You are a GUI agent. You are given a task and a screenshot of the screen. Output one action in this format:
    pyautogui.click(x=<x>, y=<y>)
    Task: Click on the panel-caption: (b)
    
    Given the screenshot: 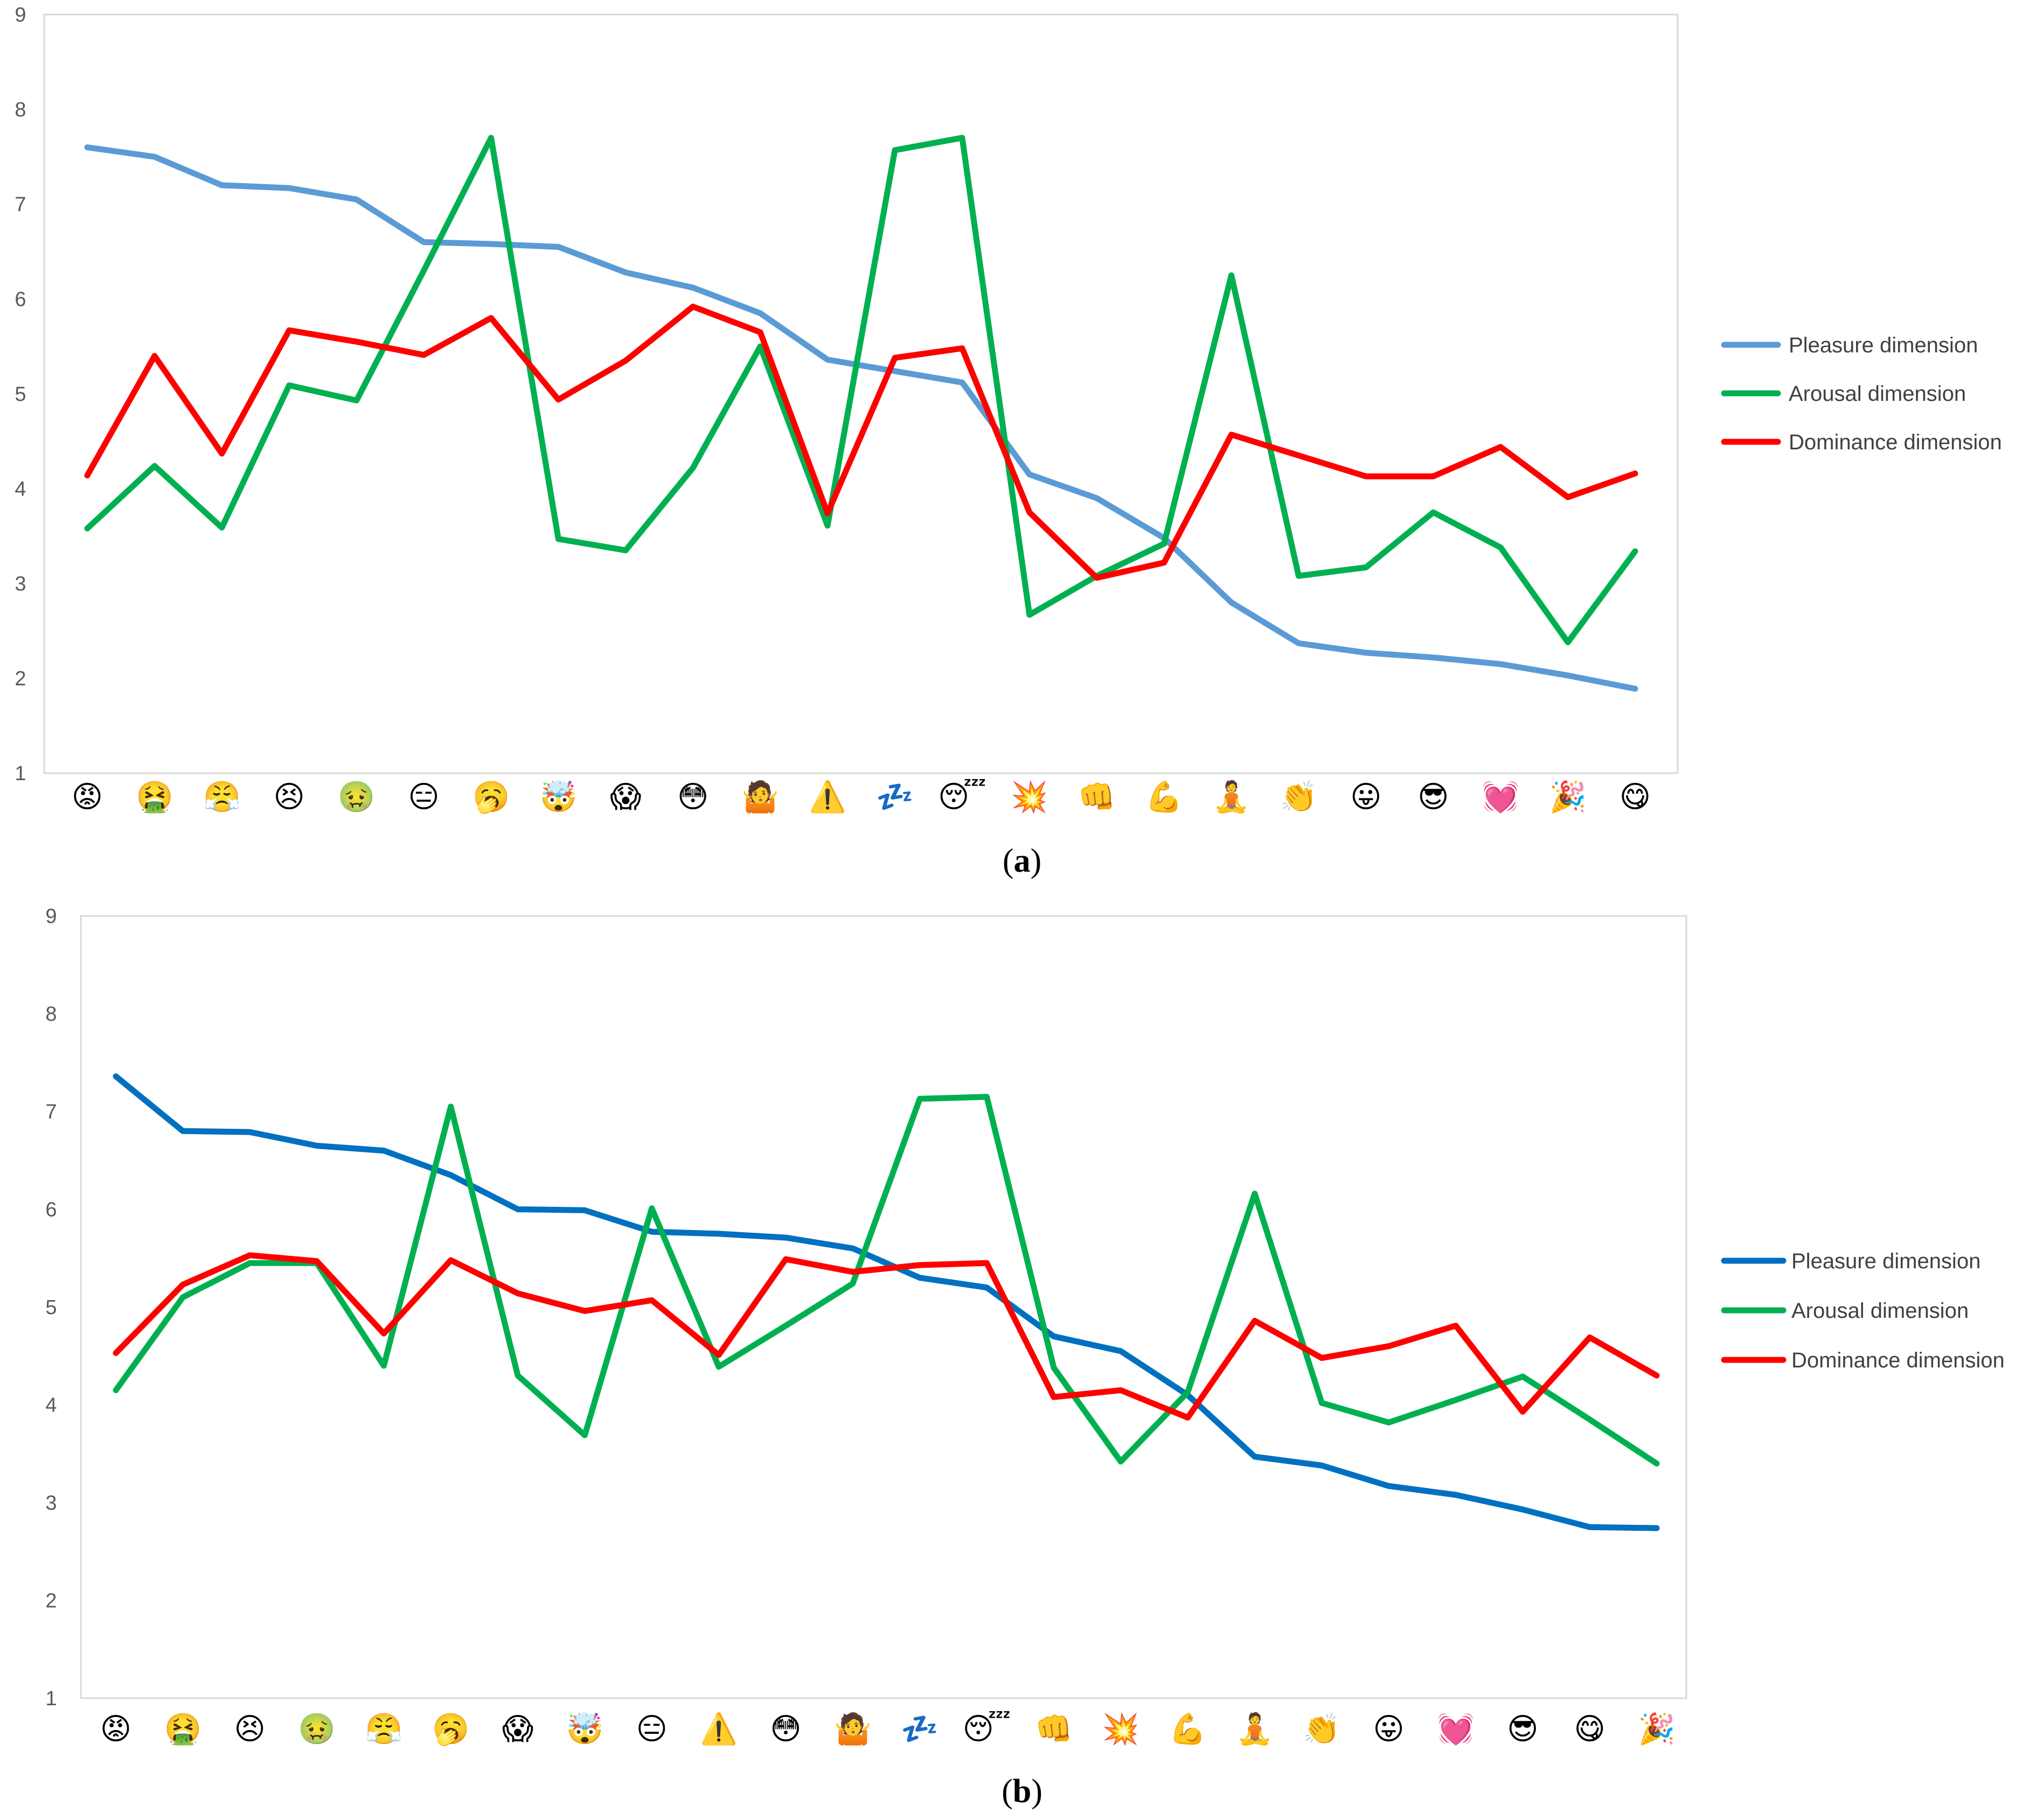 What is the action you would take?
    pyautogui.click(x=1022, y=1791)
    